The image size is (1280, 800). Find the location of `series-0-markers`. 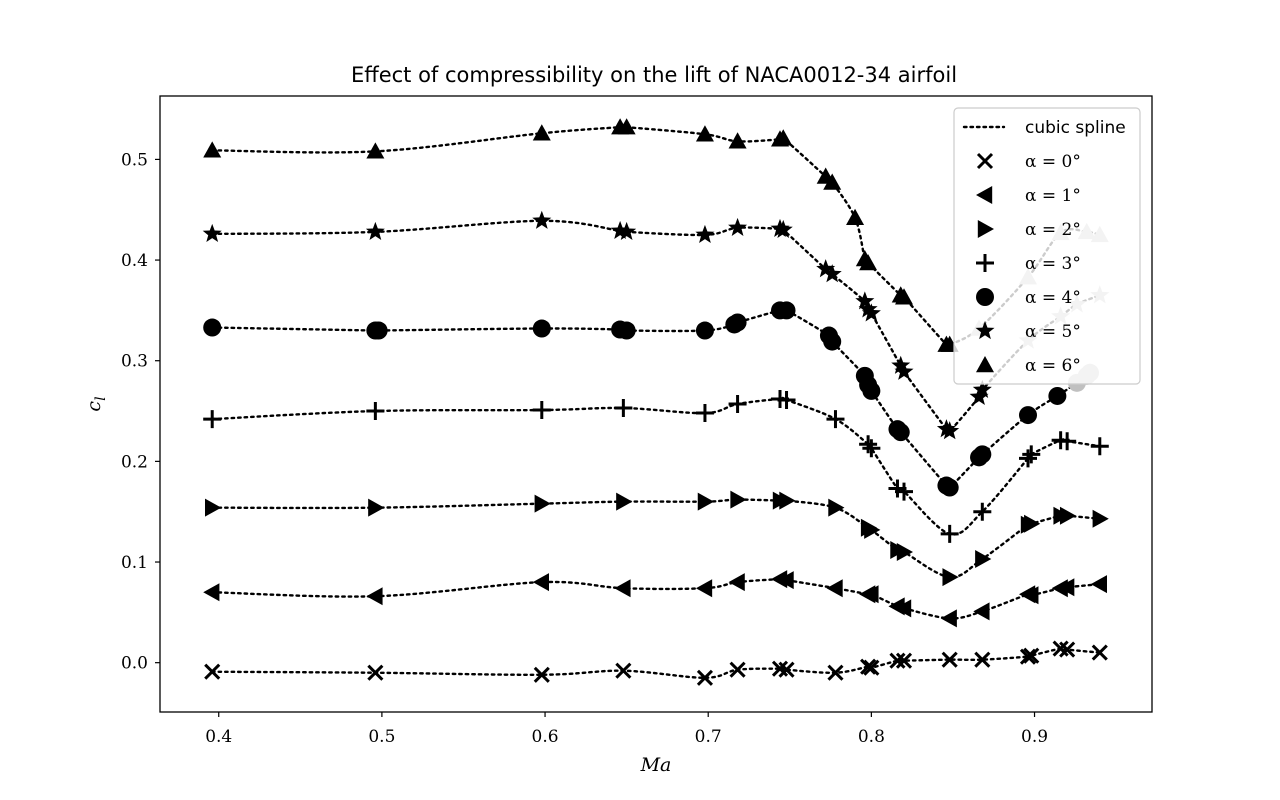

series-0-markers is located at coordinates (656, 663).